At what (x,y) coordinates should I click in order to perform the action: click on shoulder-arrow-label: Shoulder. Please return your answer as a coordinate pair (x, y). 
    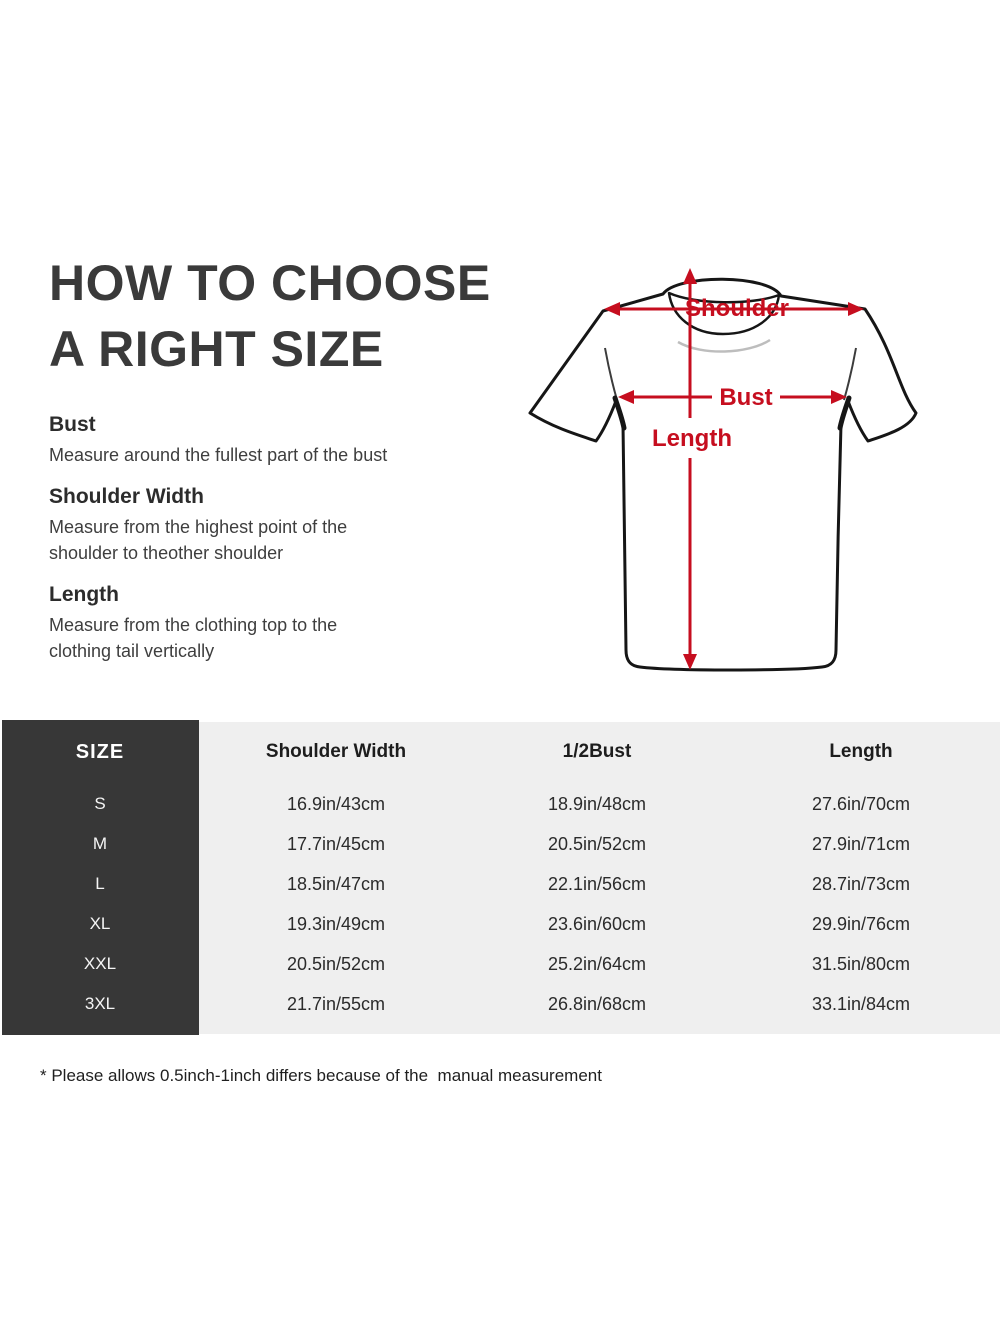
    Looking at the image, I should click on (737, 308).